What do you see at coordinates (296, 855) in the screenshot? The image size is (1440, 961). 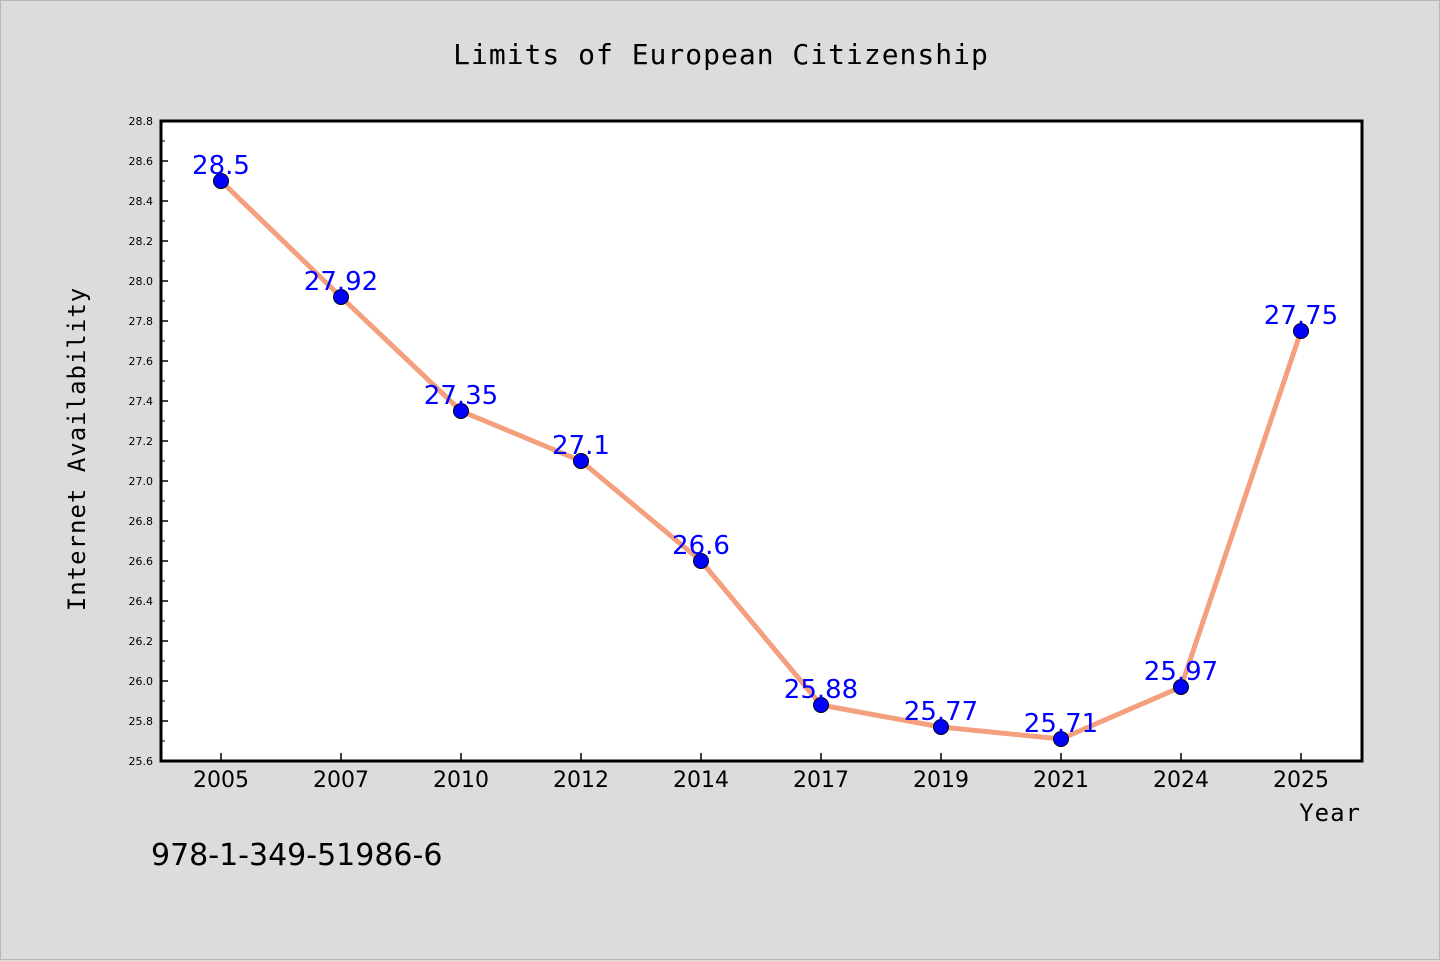 I see `footer-code: 978-1-349-51986-6` at bounding box center [296, 855].